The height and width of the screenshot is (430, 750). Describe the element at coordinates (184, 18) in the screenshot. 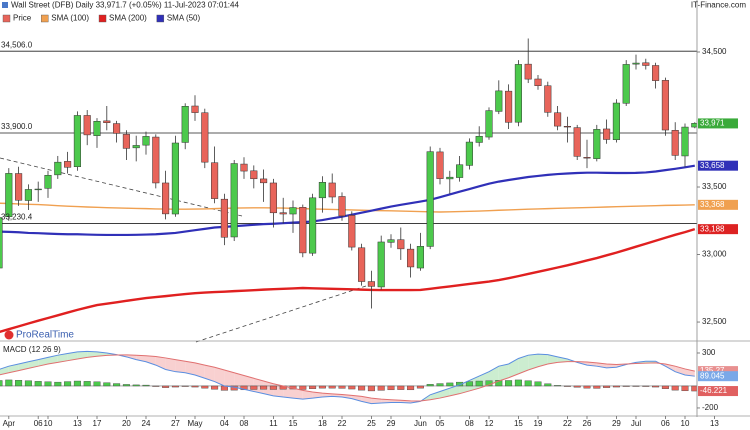

I see `legend-label: SMA (50)` at that location.